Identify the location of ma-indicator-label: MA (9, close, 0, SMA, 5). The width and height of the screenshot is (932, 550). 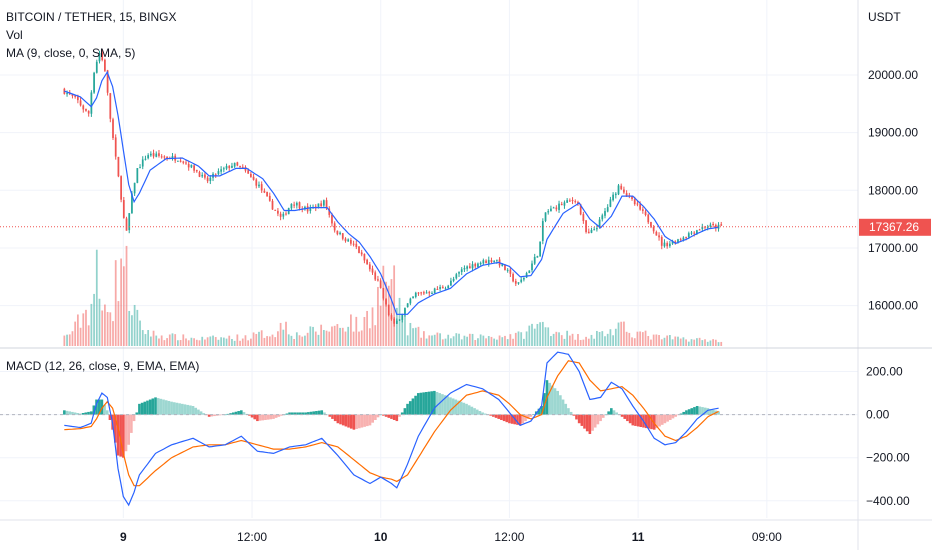
(71, 53).